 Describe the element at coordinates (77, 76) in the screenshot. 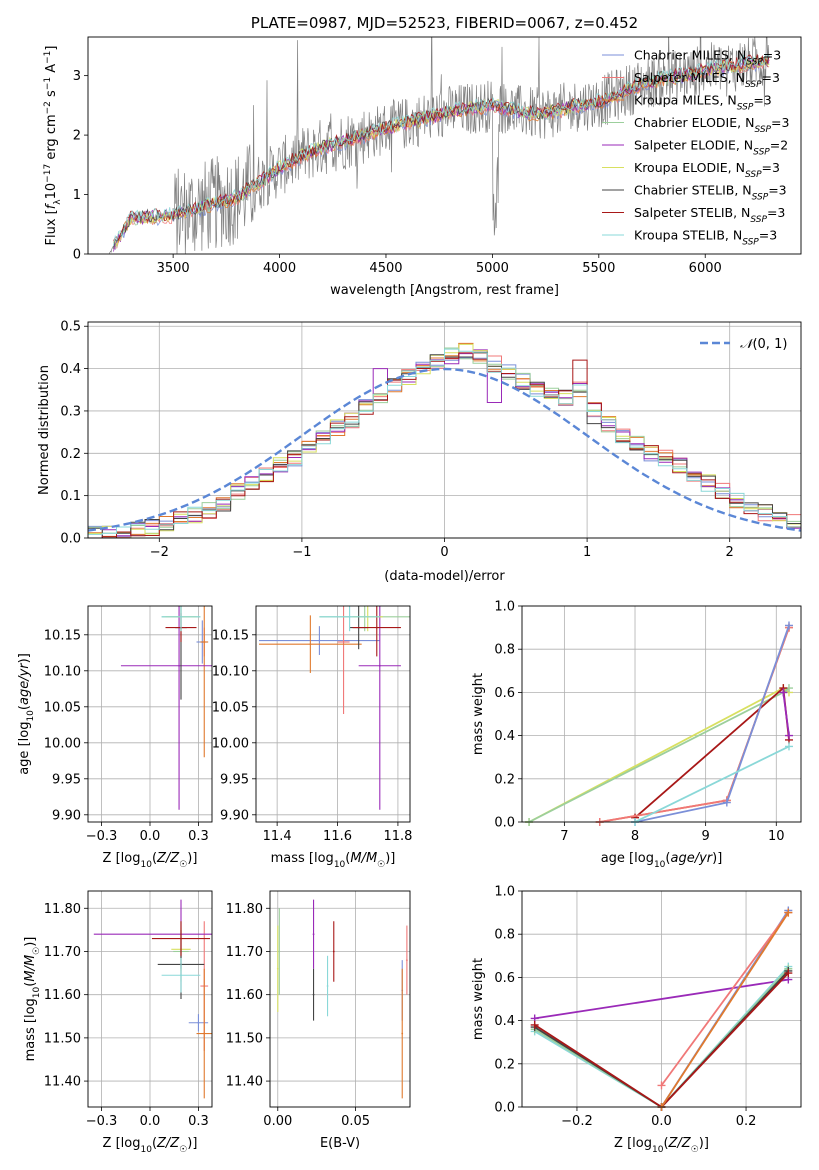

I see `y-tick-label: 3` at that location.